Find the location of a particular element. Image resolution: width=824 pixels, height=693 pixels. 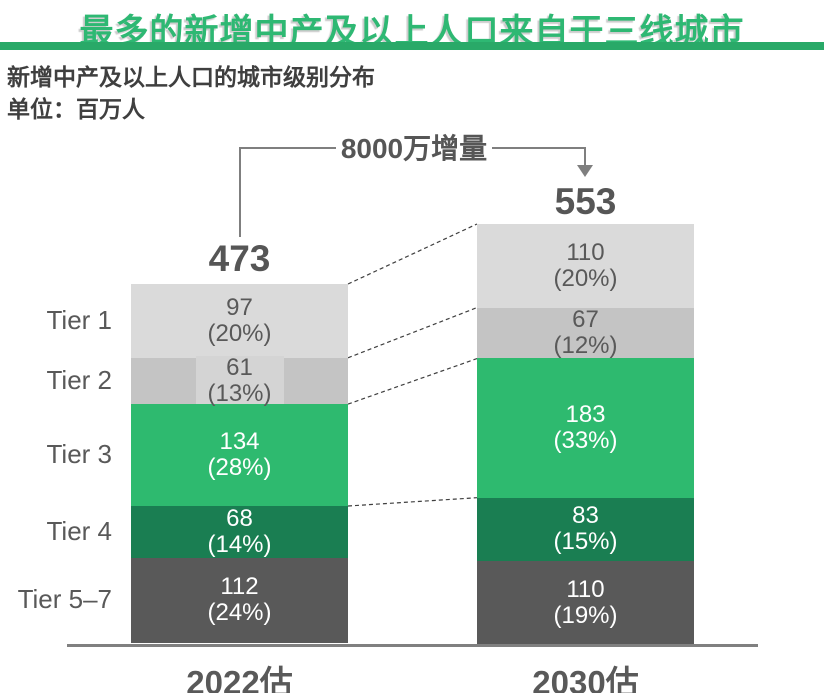

stacked-bar-2022: 97 (20%) 61 (13%) 134 (28%) 68 (14%) 112 (24%) is located at coordinates (239, 463).